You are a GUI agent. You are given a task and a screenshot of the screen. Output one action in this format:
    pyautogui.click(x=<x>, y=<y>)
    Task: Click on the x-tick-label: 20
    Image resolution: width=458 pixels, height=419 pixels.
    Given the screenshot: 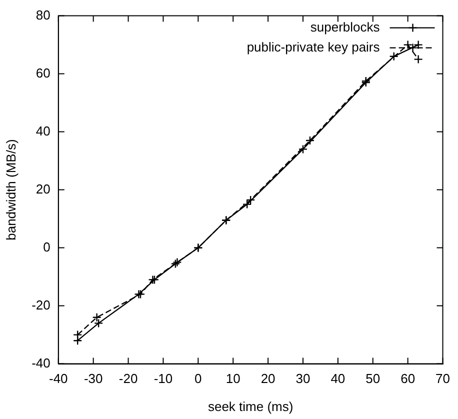 What is the action you would take?
    pyautogui.click(x=268, y=378)
    